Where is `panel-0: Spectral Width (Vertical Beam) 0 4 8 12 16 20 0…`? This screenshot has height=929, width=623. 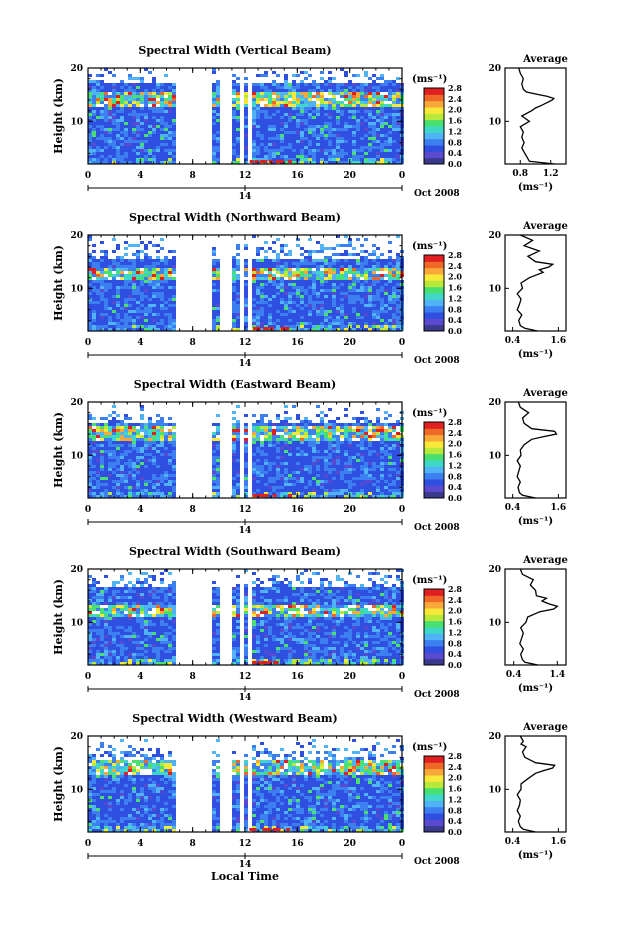
panel-0: Spectral Width (Vertical Beam) 0 4 8 12 16 20 0… is located at coordinates (310, 123).